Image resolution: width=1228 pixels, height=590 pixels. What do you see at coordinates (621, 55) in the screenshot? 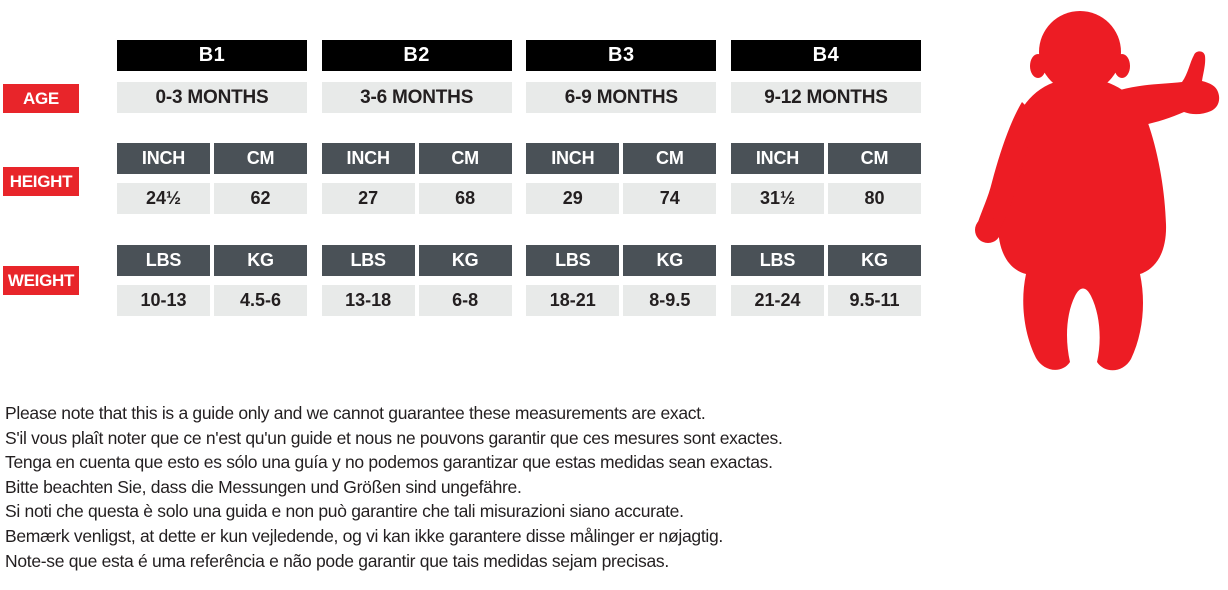
I see `size-code-header: B3` at bounding box center [621, 55].